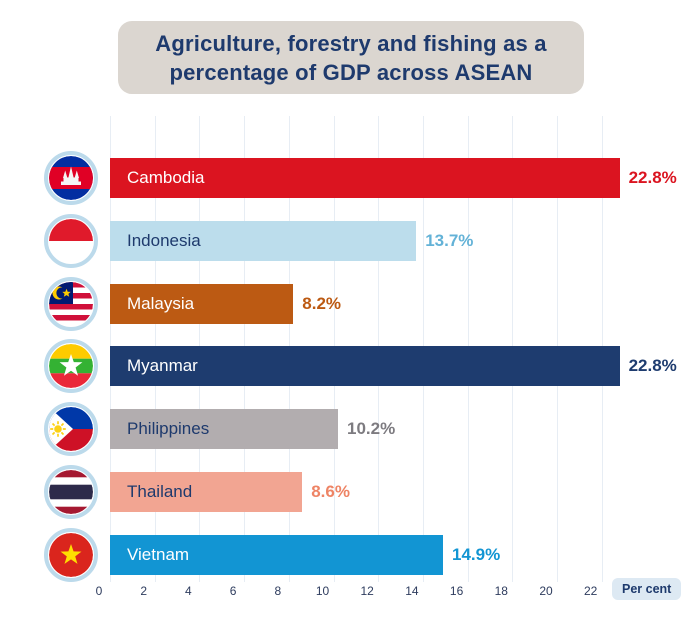 This screenshot has width=700, height=620. What do you see at coordinates (371, 428) in the screenshot?
I see `value-label: 10.2%` at bounding box center [371, 428].